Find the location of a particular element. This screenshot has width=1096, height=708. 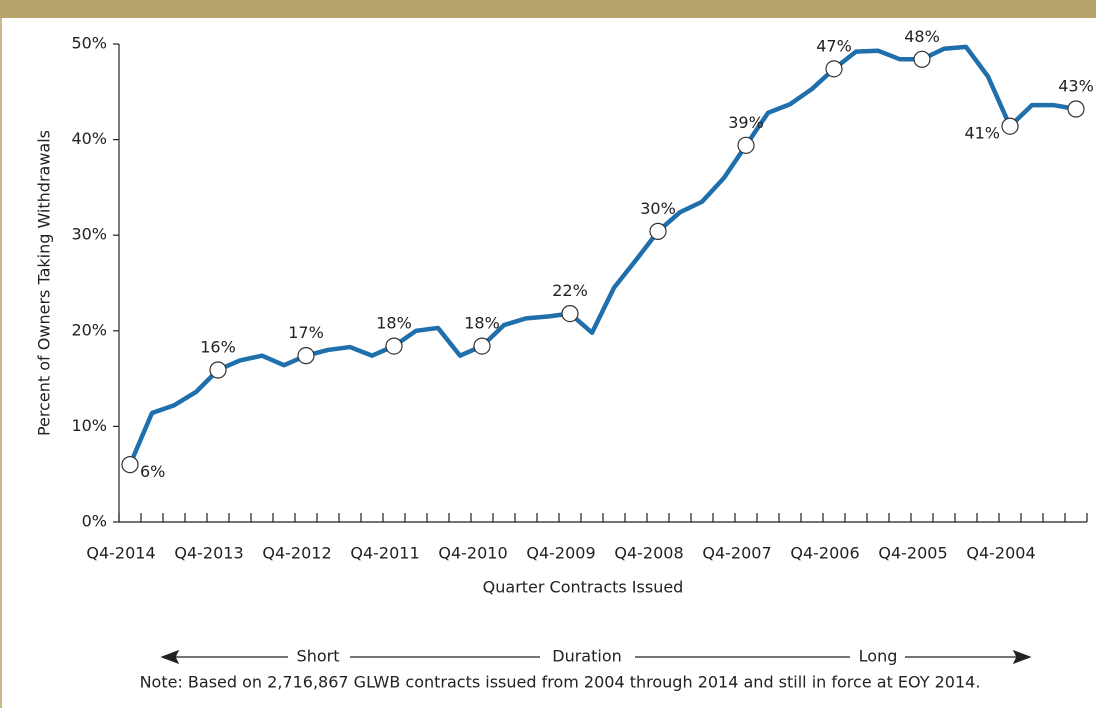

y-axis-title: Percent of Owners Taking Withdrawals is located at coordinates (44, 283).